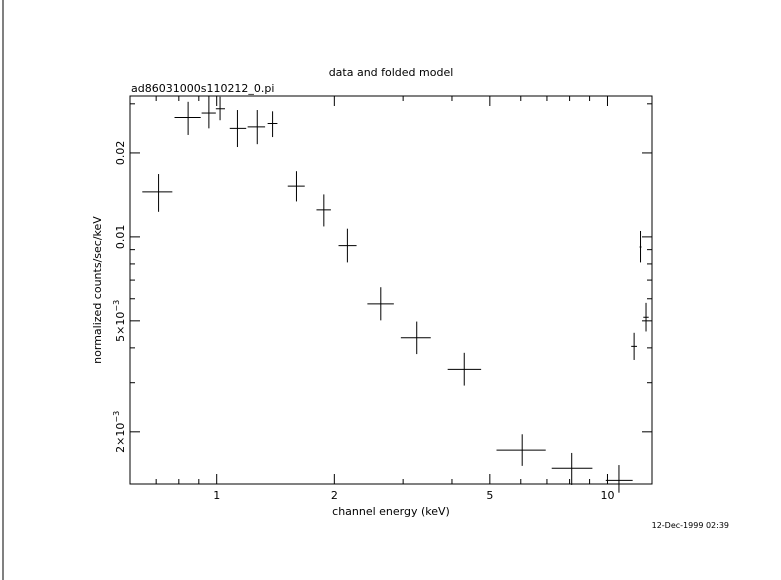 Image resolution: width=781 pixels, height=580 pixels. I want to click on x-tick-label: 2, so click(334, 495).